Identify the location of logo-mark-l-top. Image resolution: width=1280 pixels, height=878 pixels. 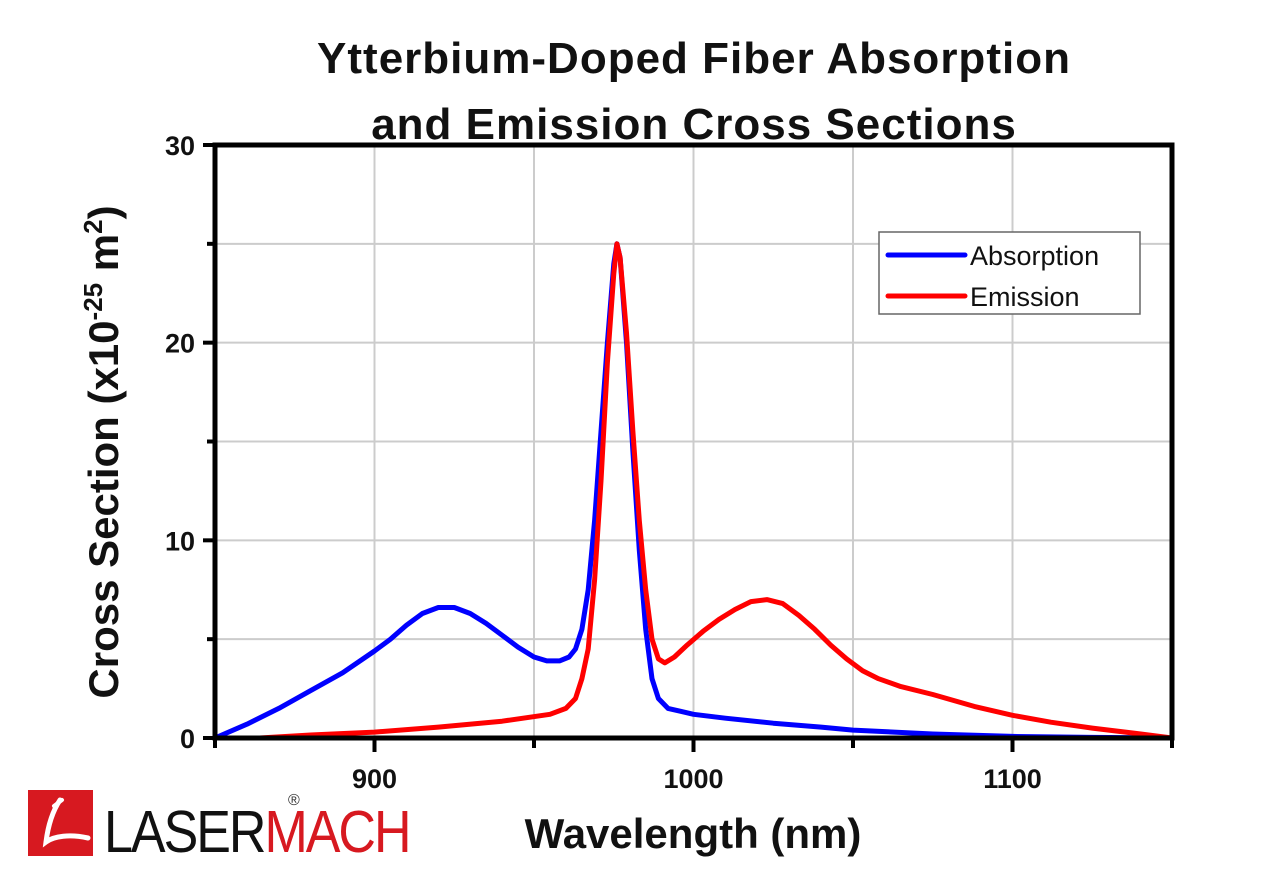
(58, 803).